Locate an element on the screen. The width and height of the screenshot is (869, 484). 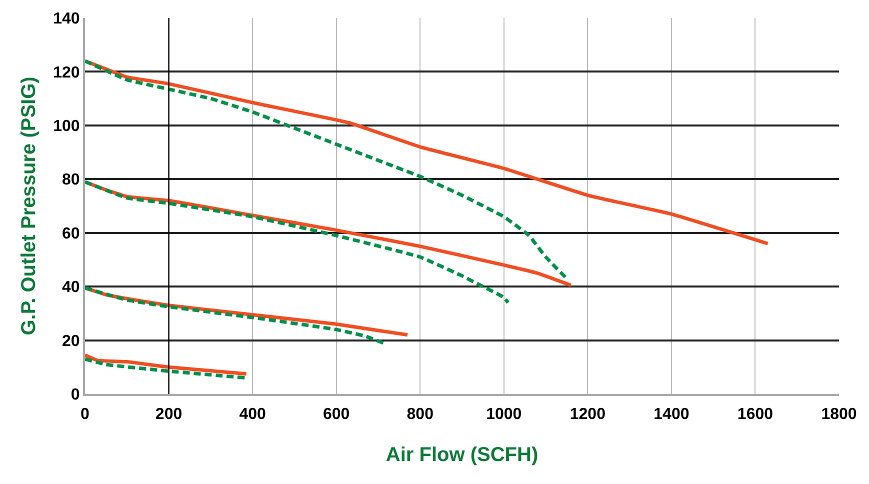
y-tick-label: 140 is located at coordinates (66, 19).